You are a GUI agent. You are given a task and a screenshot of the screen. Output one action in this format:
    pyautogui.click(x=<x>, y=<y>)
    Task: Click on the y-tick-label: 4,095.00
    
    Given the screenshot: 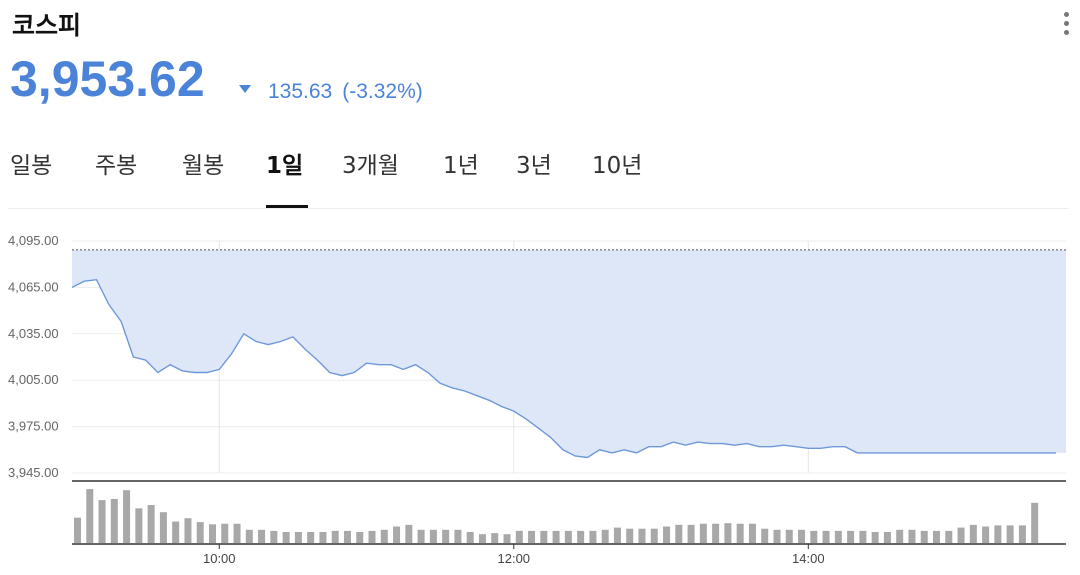 What is the action you would take?
    pyautogui.click(x=33, y=240)
    